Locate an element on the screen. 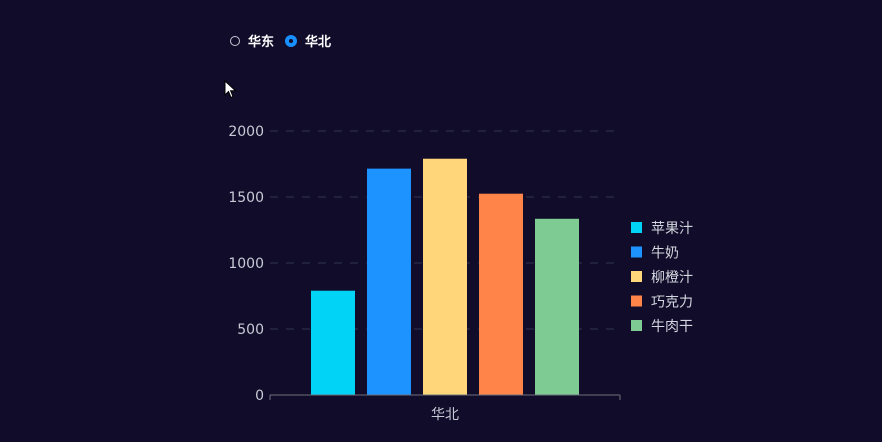 The image size is (882, 442). legend-label: 牛肉干 is located at coordinates (672, 327).